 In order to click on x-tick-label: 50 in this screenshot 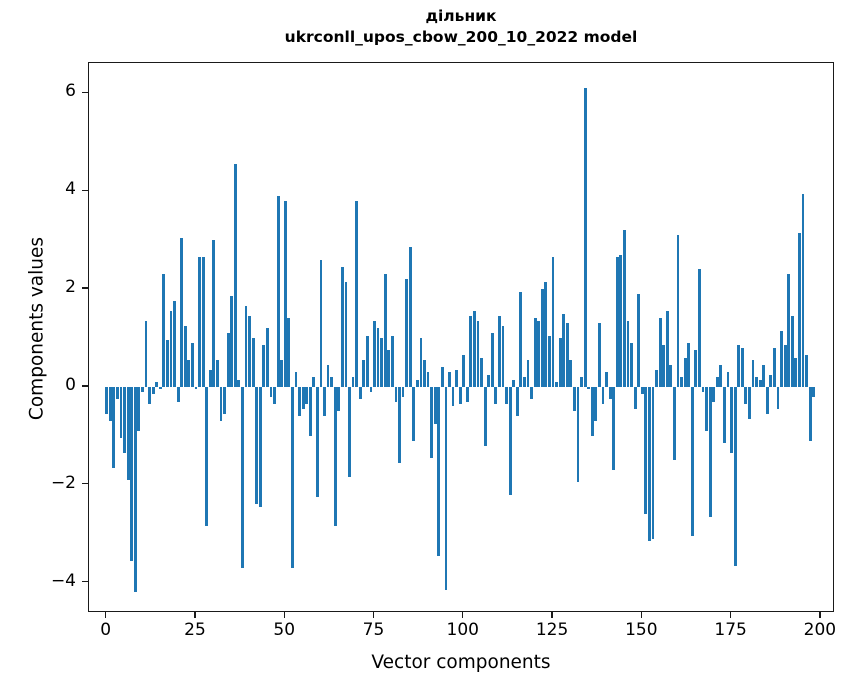, I will do `click(284, 630)`.